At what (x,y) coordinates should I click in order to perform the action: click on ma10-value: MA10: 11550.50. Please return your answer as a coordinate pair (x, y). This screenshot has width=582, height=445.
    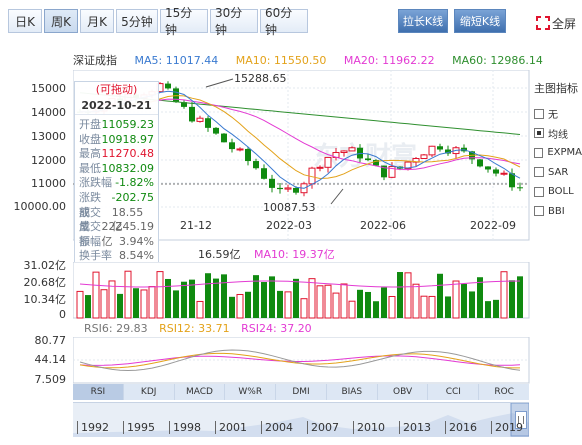
    Looking at the image, I should click on (281, 60).